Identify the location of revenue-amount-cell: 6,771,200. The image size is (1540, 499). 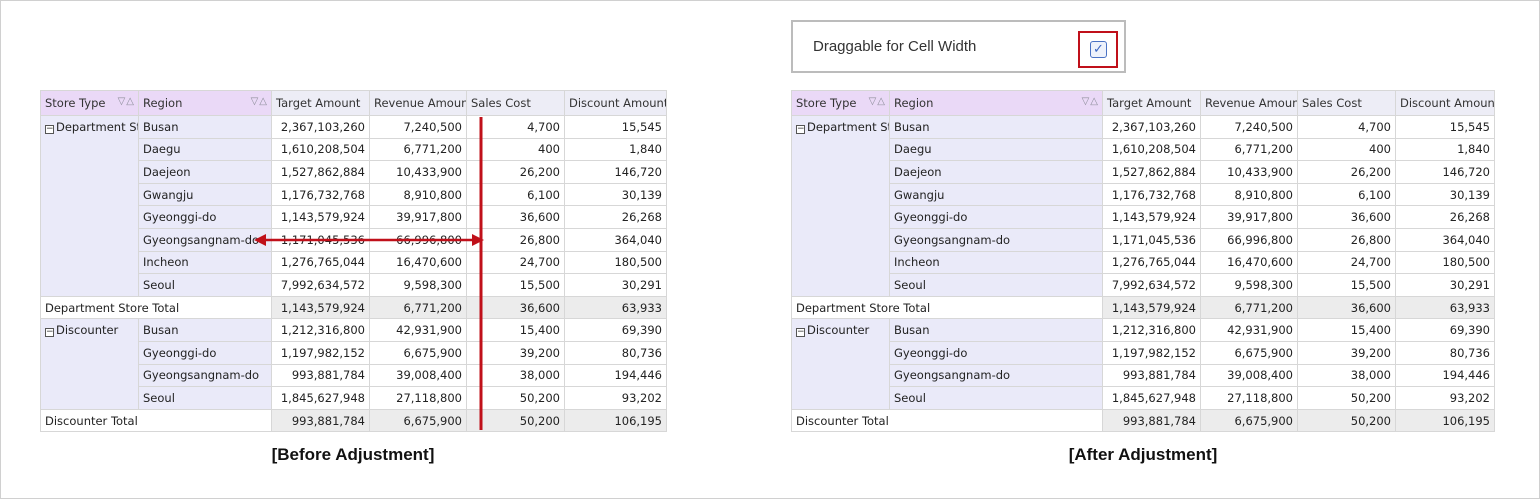
(418, 149).